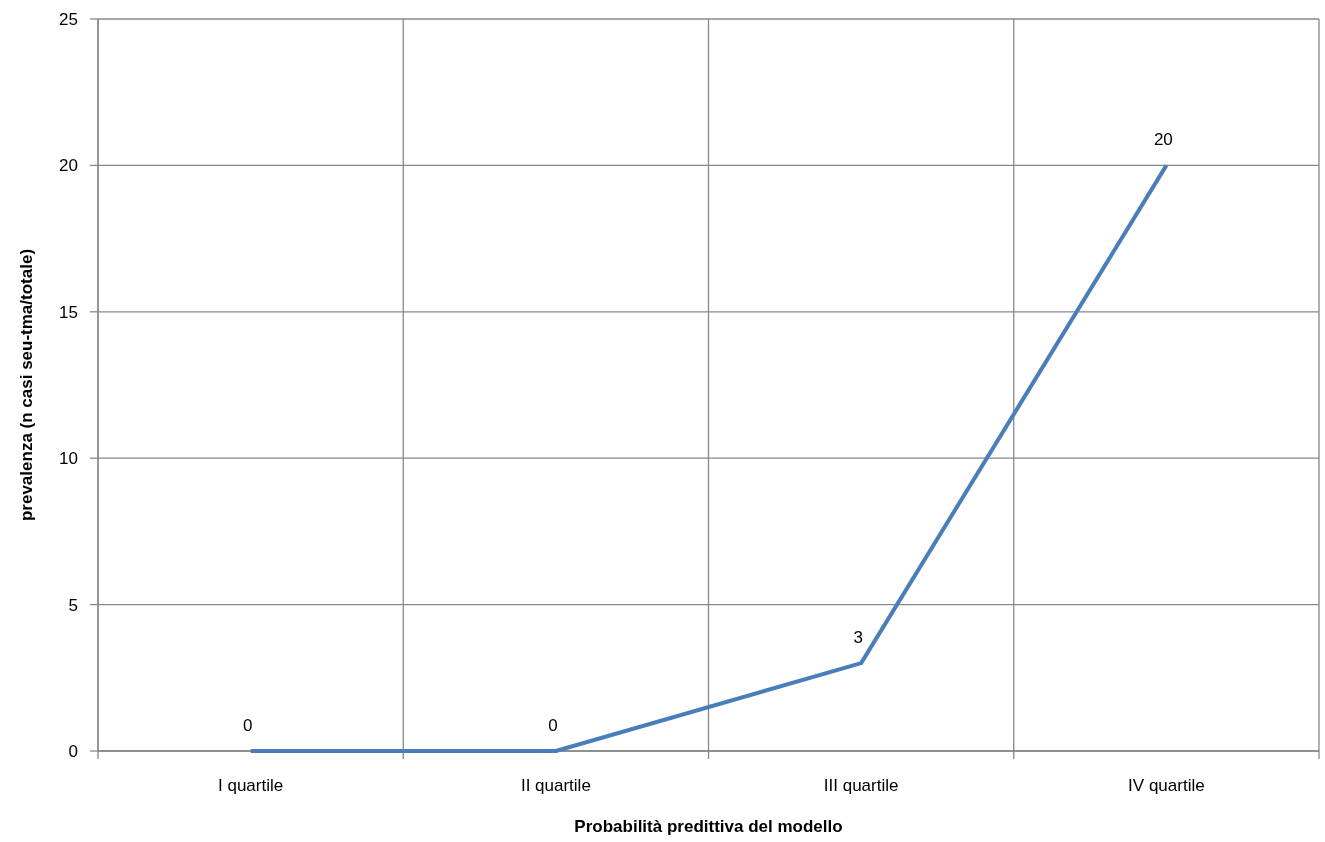  Describe the element at coordinates (68, 459) in the screenshot. I see `y-tick-label: 10` at that location.